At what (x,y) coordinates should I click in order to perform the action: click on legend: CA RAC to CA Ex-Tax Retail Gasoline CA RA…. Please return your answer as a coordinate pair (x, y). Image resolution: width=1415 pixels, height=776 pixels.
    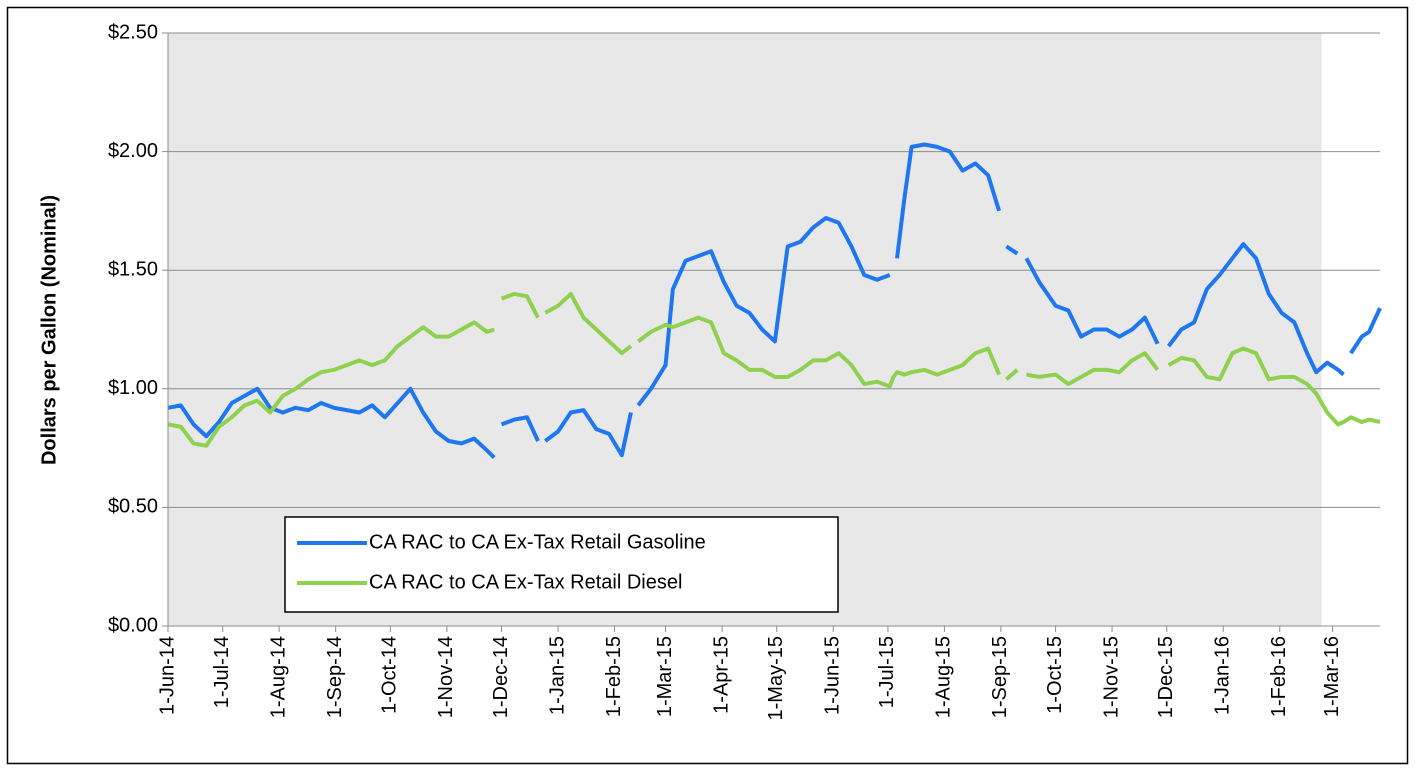
    Looking at the image, I should click on (561, 564).